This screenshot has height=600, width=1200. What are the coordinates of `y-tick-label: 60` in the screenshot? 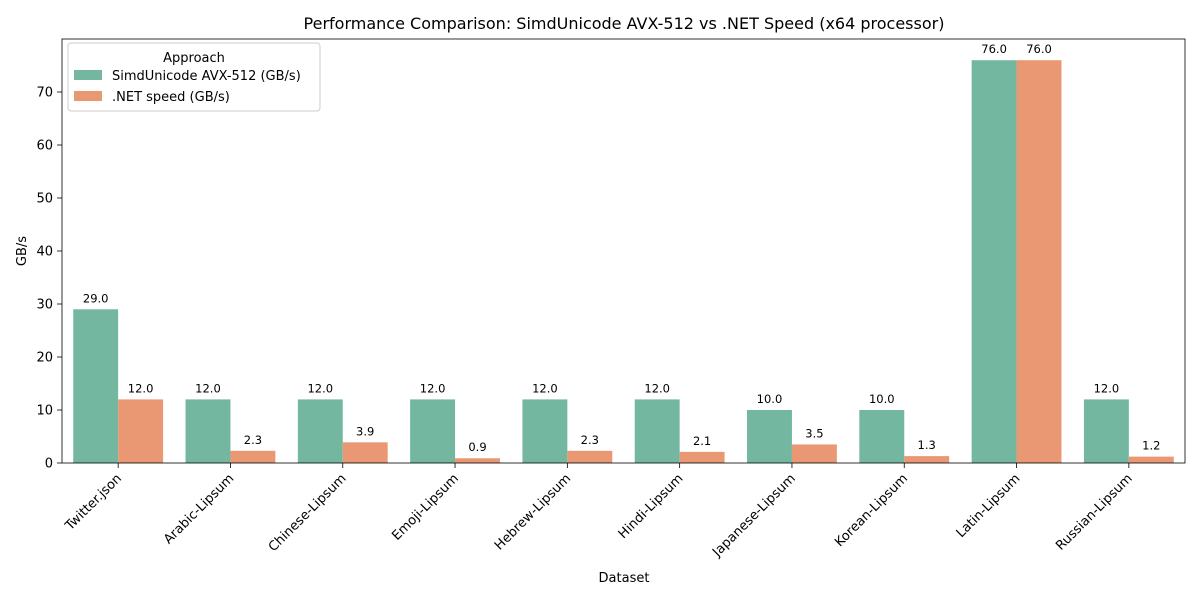 It's located at (44, 146).